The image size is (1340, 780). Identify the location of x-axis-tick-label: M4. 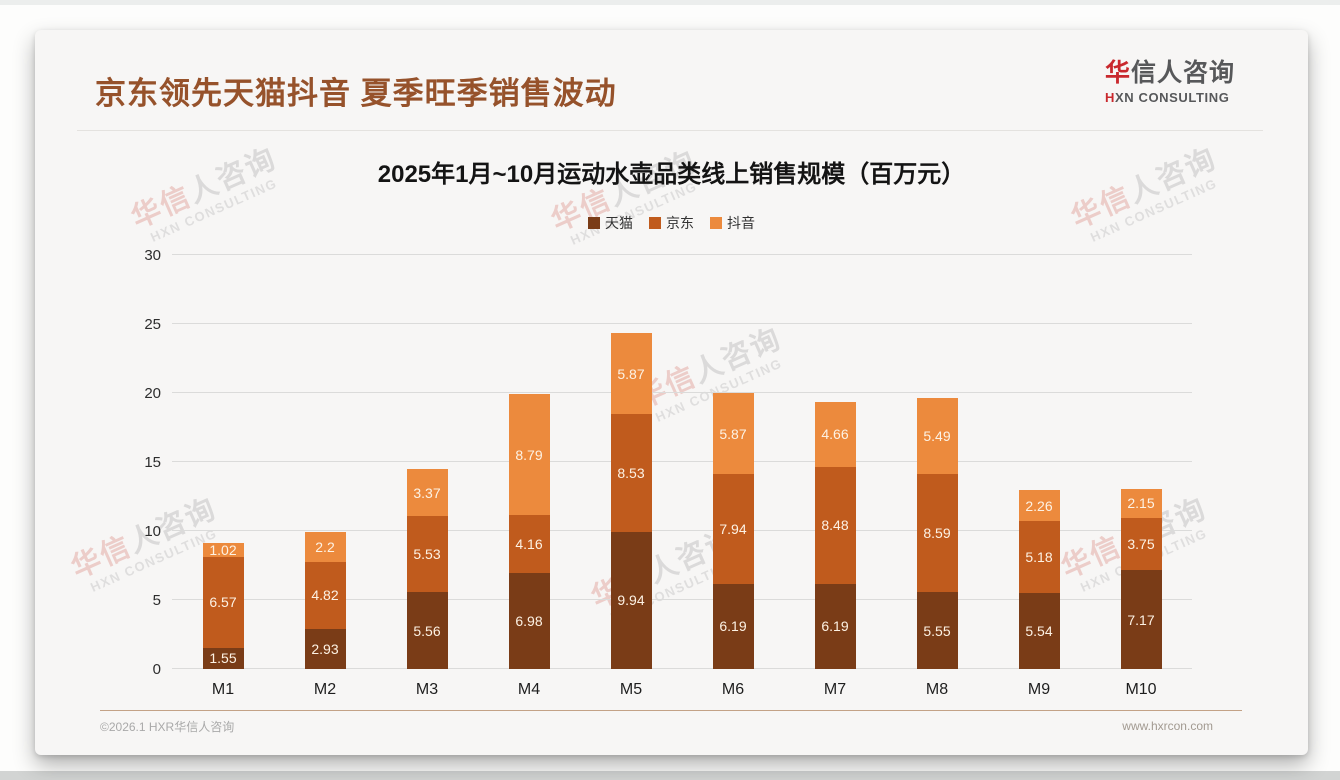
(529, 689).